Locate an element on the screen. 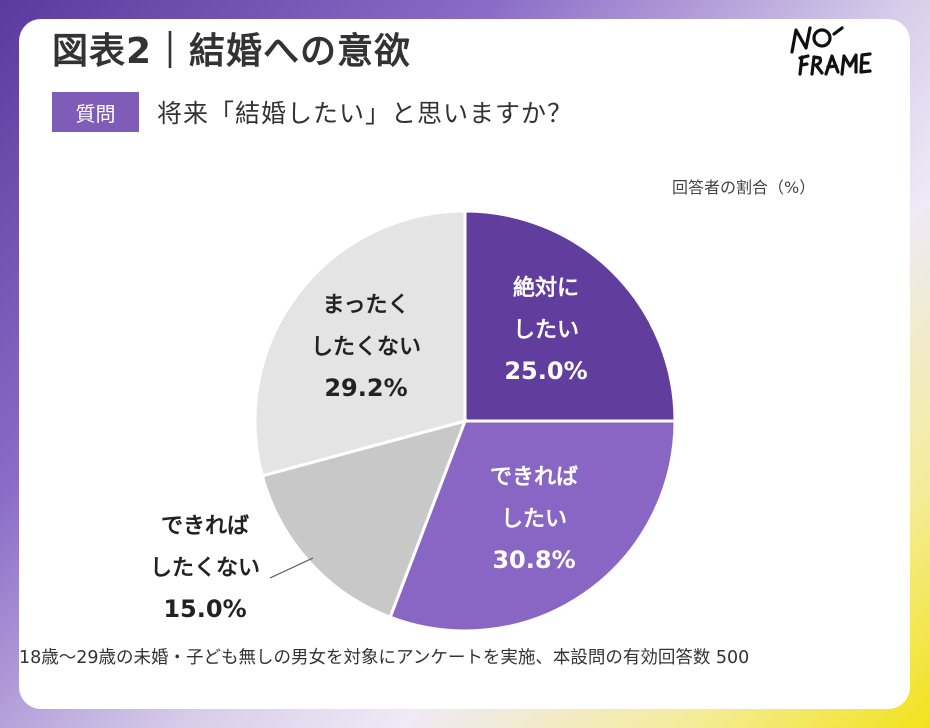  slice-value-label-2: 30.8% is located at coordinates (533, 560).